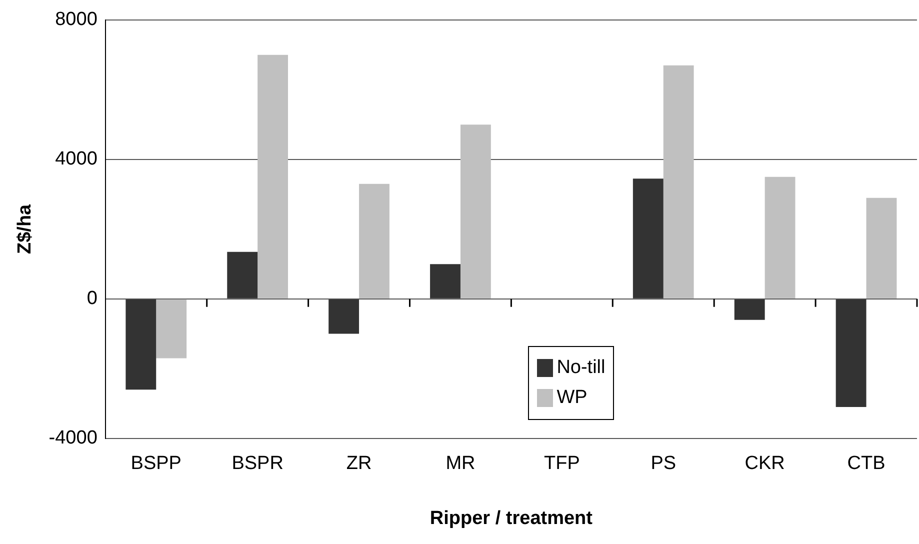 This screenshot has height=544, width=919. I want to click on y-tick-label: 0, so click(92, 299).